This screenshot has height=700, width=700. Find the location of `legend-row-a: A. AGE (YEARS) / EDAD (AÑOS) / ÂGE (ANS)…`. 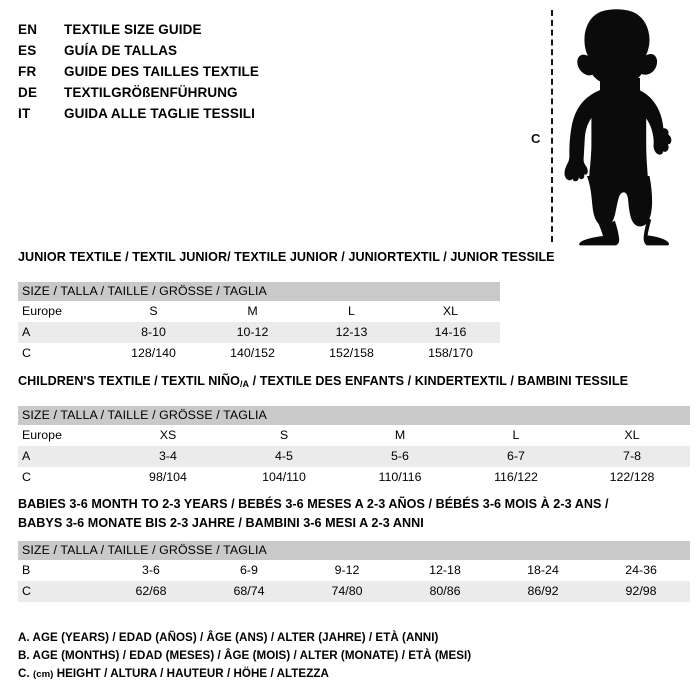

legend-row-a: A. AGE (YEARS) / EDAD (AÑOS) / ÂGE (ANS)… is located at coordinates (228, 637).